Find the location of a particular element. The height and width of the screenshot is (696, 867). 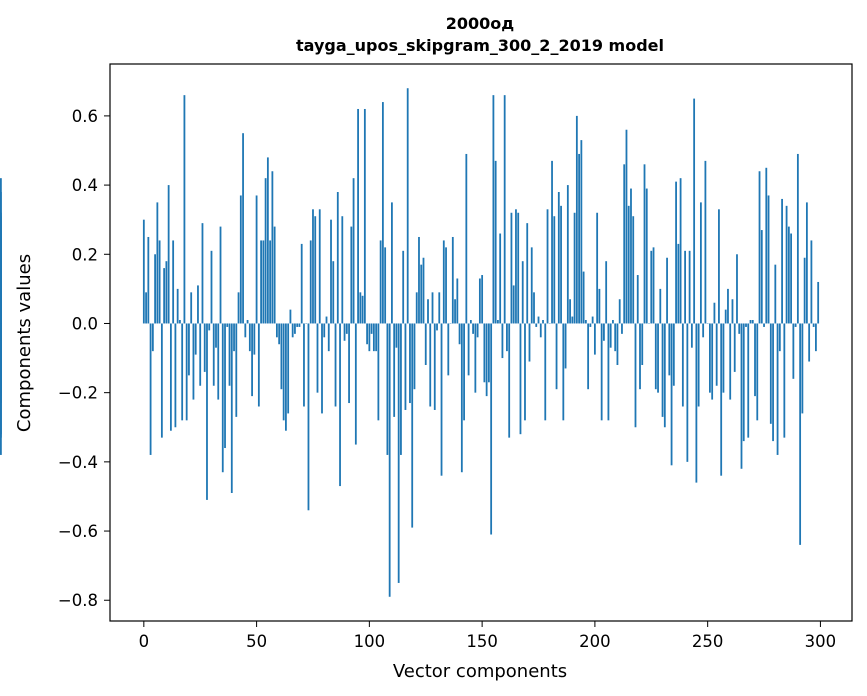

chart-title-line-1: 2000од is located at coordinates (480, 23).